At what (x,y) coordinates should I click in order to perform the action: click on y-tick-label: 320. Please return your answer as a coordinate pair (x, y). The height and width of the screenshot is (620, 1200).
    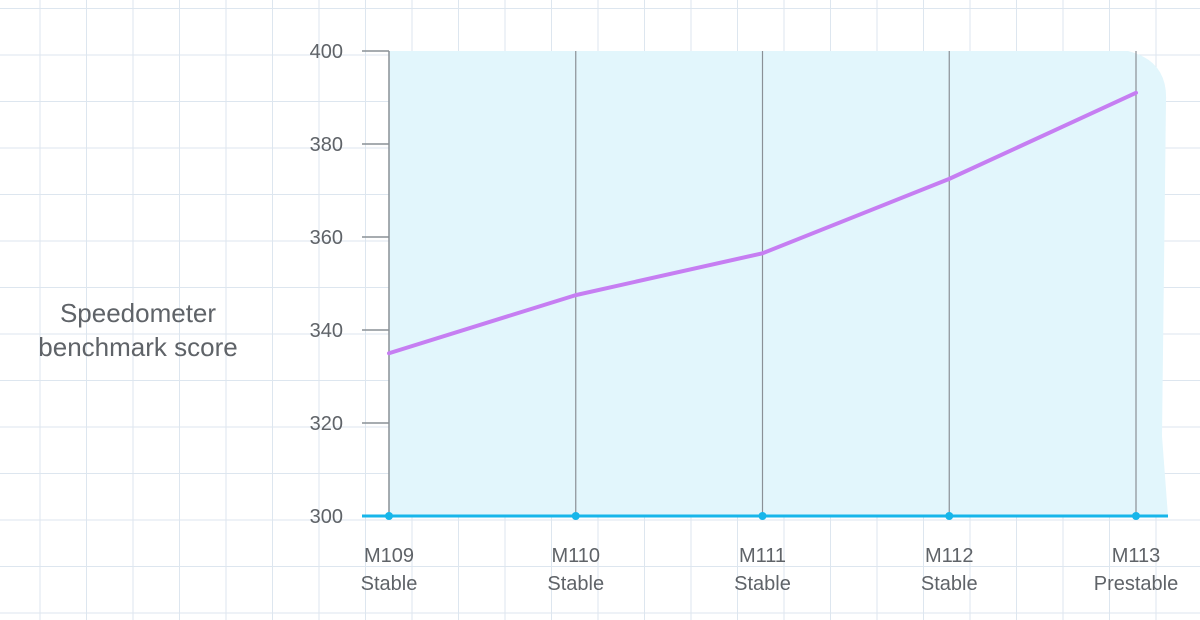
    Looking at the image, I should click on (326, 424).